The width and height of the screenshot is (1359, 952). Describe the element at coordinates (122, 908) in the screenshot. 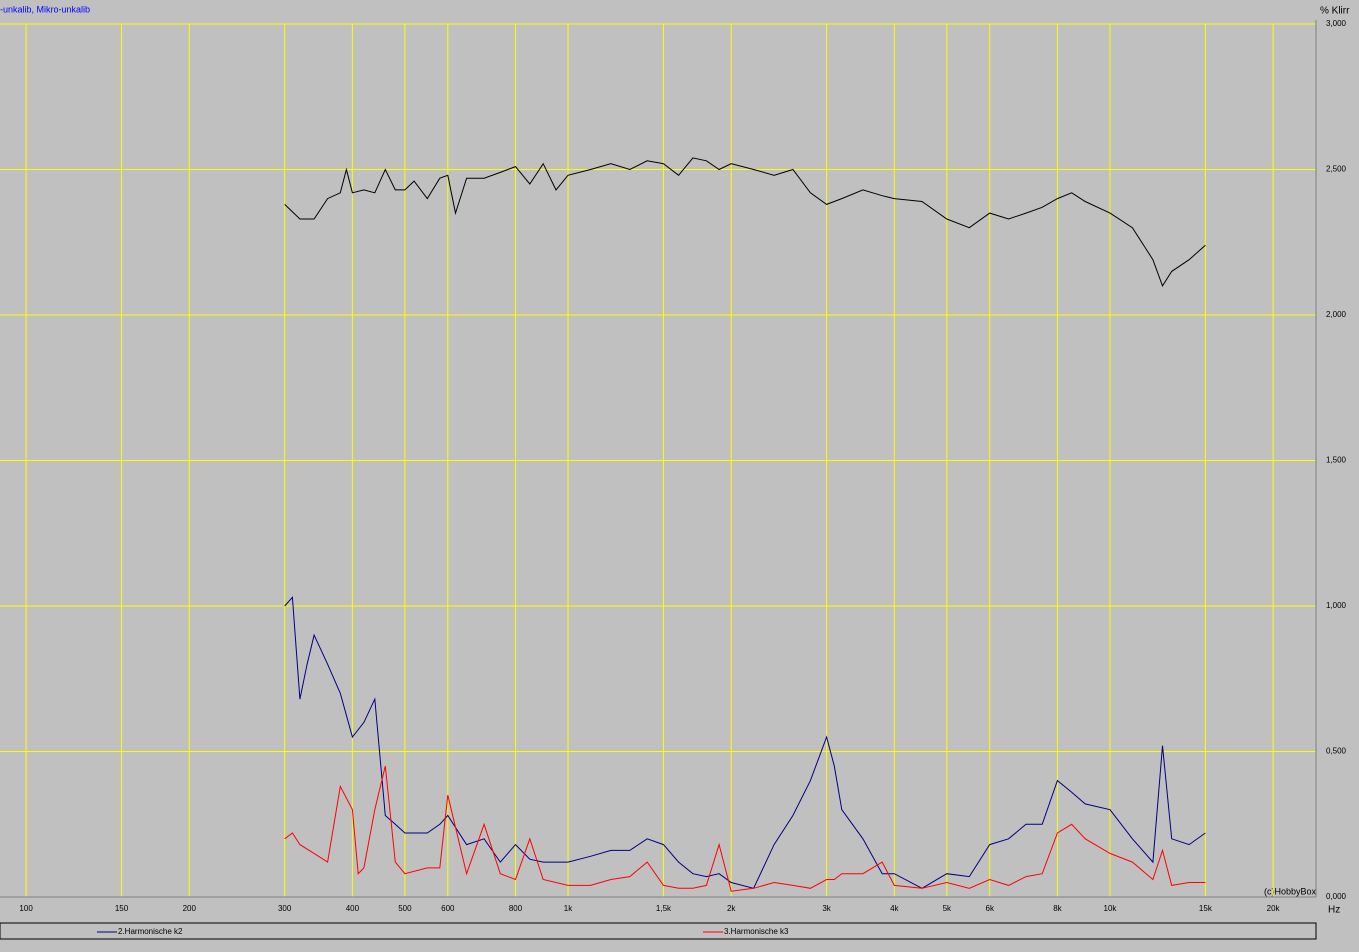

I see `x-tick-label: 150` at that location.